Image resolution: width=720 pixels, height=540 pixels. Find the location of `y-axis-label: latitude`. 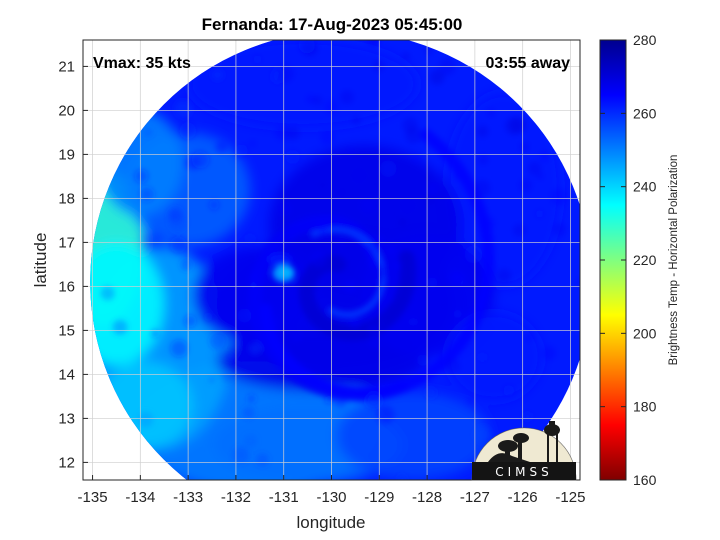

y-axis-label: latitude is located at coordinates (40, 260).